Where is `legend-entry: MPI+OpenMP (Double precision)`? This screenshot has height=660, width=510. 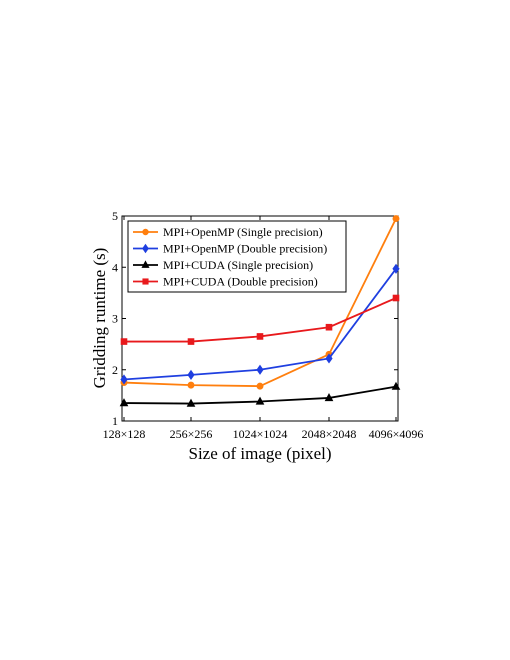
legend-entry: MPI+OpenMP (Double precision) is located at coordinates (230, 249).